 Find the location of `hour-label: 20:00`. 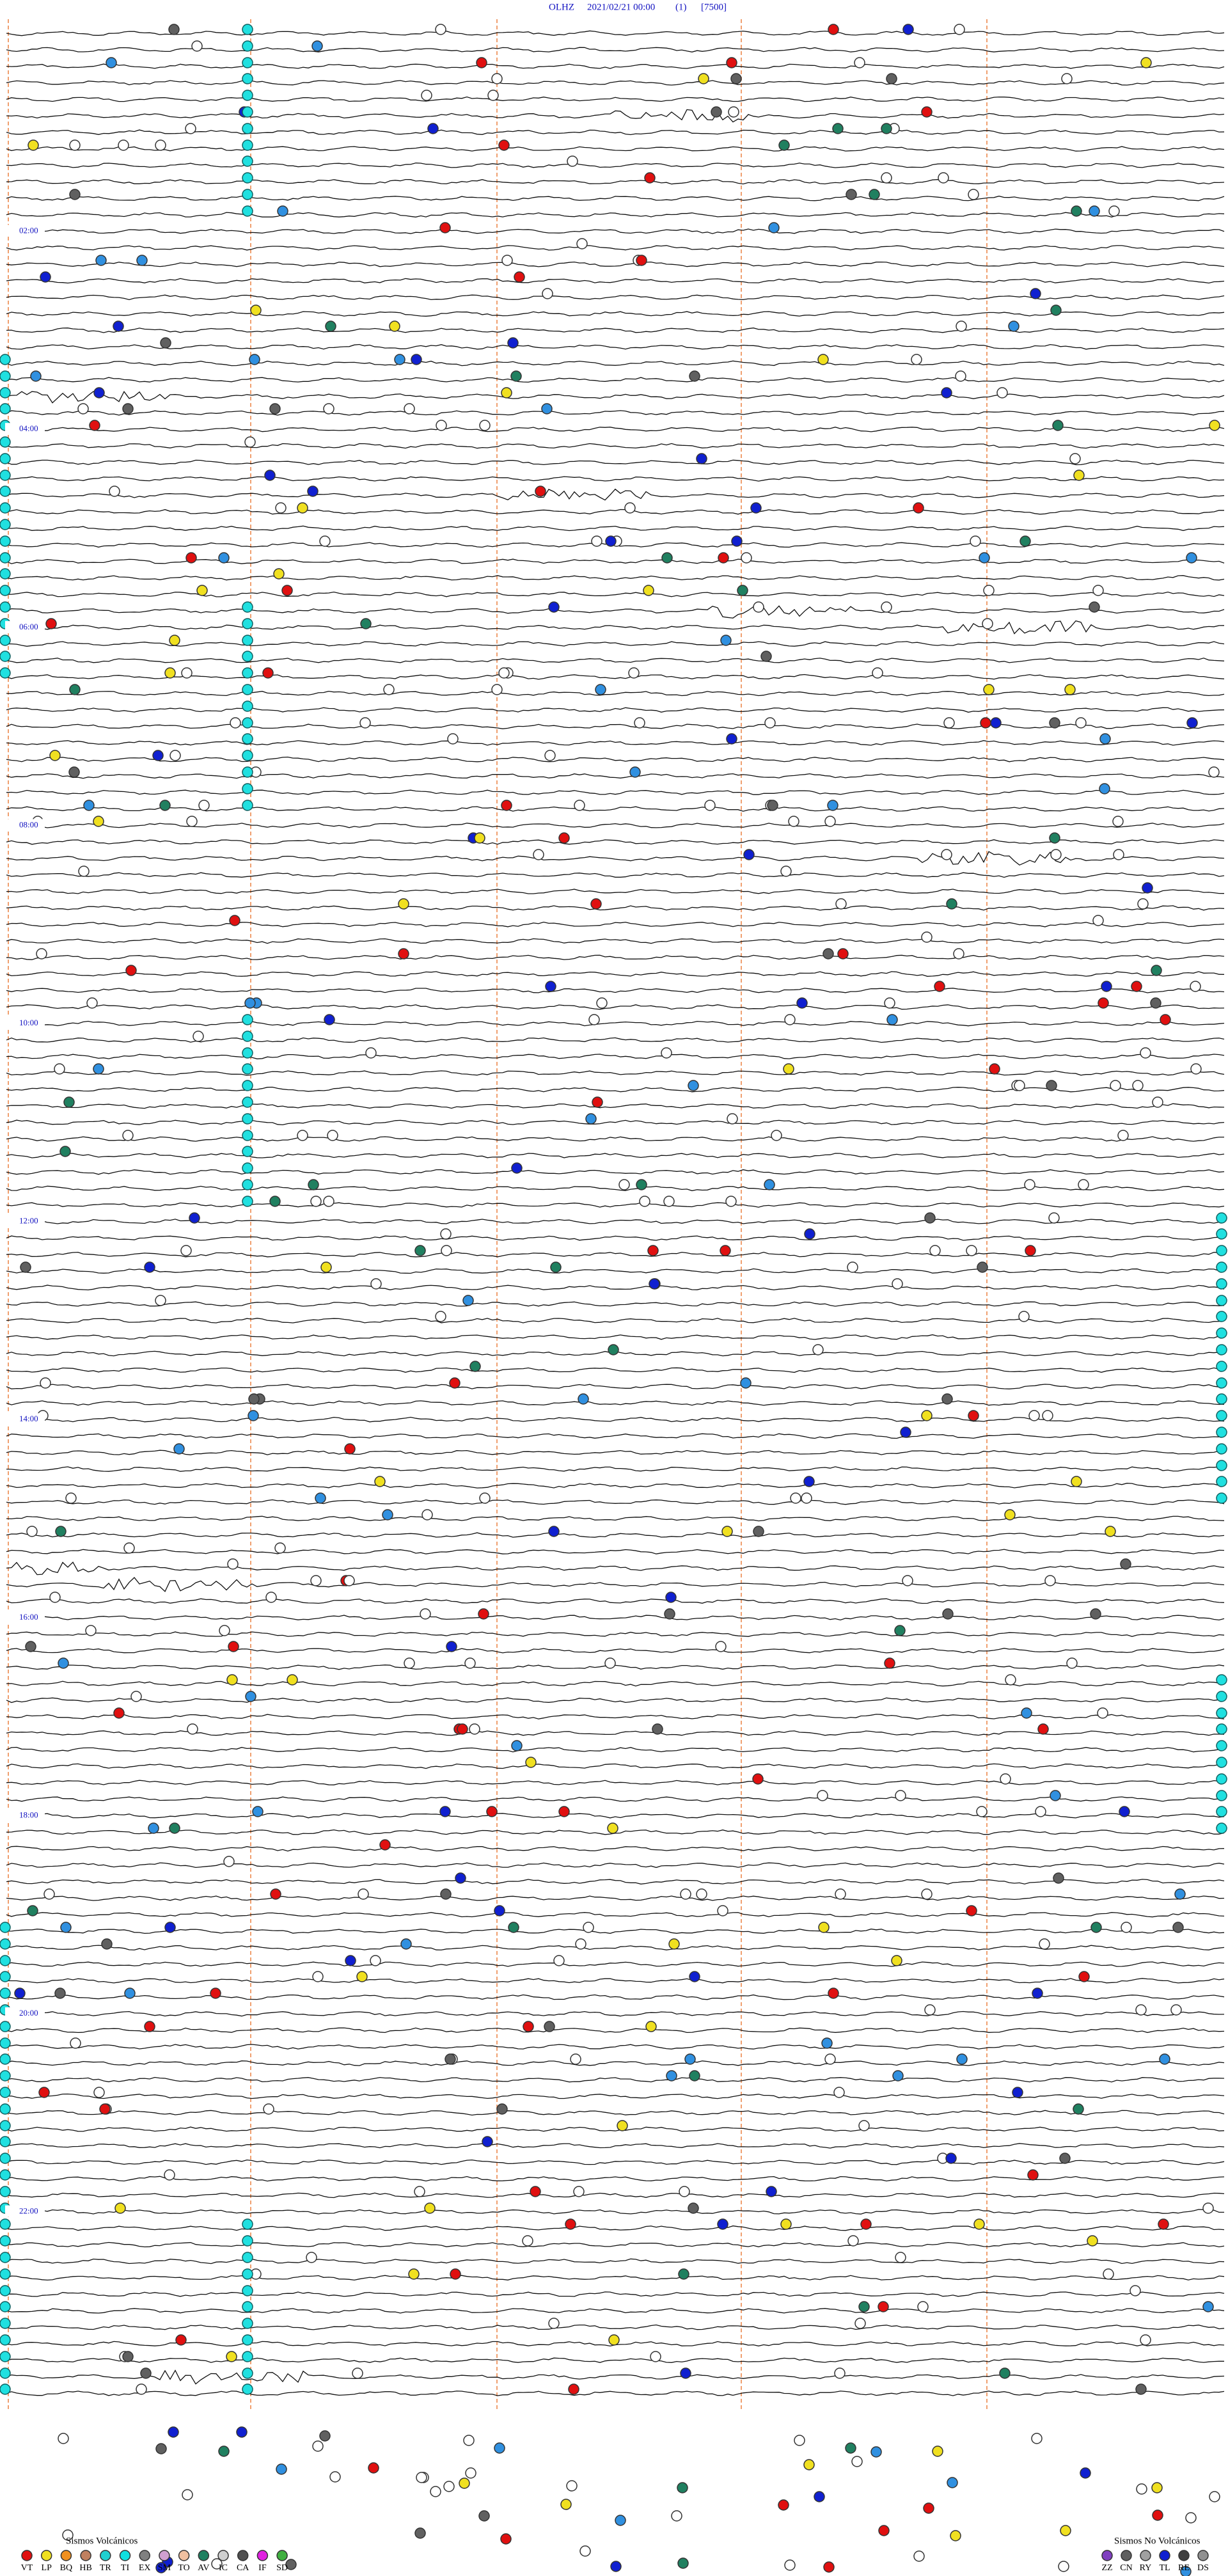

hour-label: 20:00 is located at coordinates (28, 2013).